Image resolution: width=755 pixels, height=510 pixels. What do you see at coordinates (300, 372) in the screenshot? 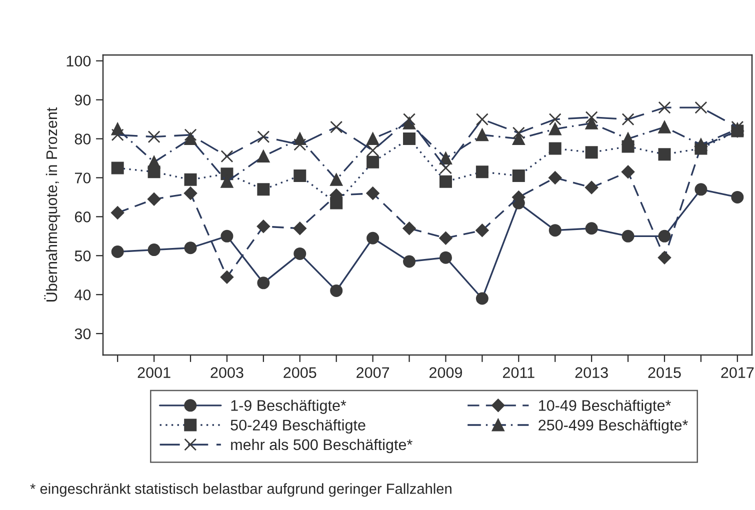
I see `x-tick-label: 2005` at bounding box center [300, 372].